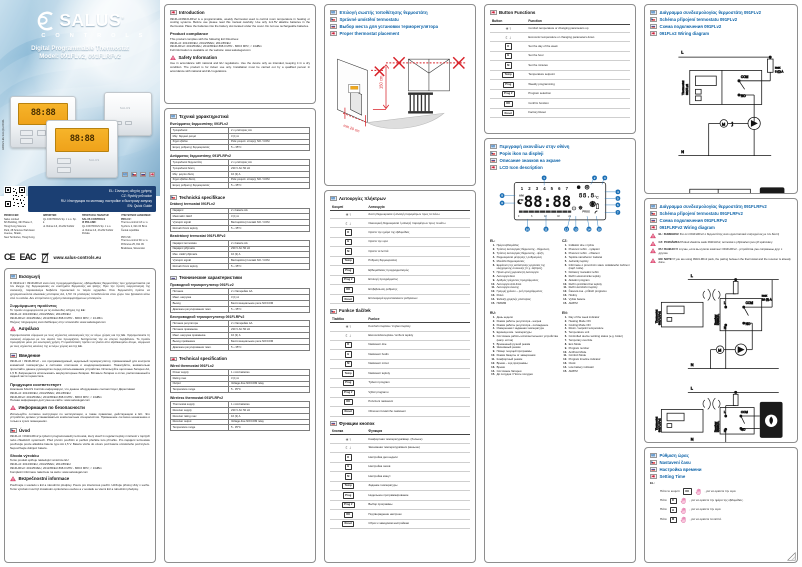 This screenshot has height=567, width=802. What do you see at coordinates (584, 360) in the screenshot?
I see `list-item-label: Program timeline indicator` at bounding box center [584, 360].